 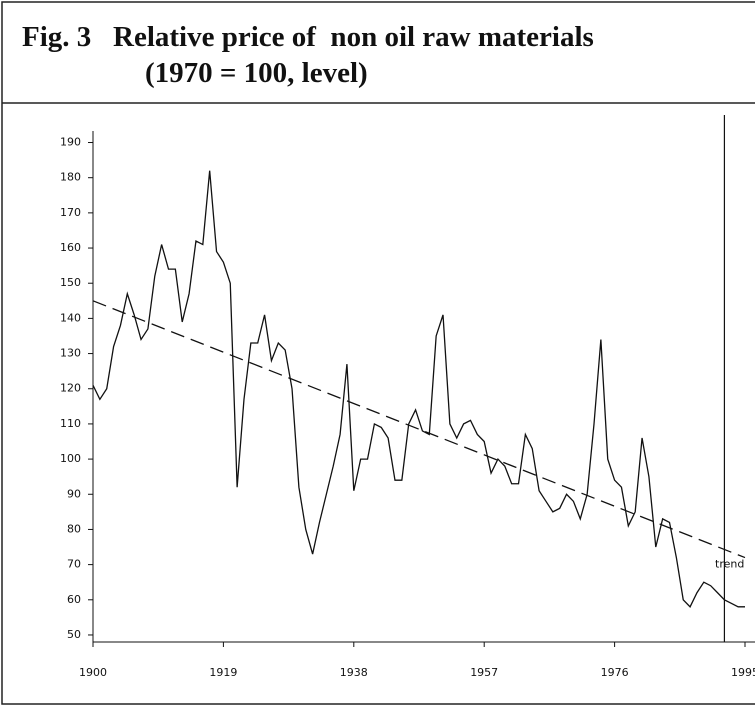 What do you see at coordinates (70, 212) in the screenshot?
I see `y-tick-label: 170` at bounding box center [70, 212].